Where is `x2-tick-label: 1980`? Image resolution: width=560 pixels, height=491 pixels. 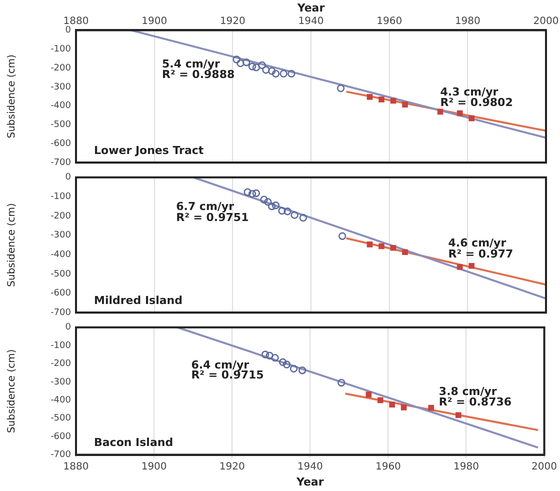 x2-tick-label: 1980 is located at coordinates (467, 21).